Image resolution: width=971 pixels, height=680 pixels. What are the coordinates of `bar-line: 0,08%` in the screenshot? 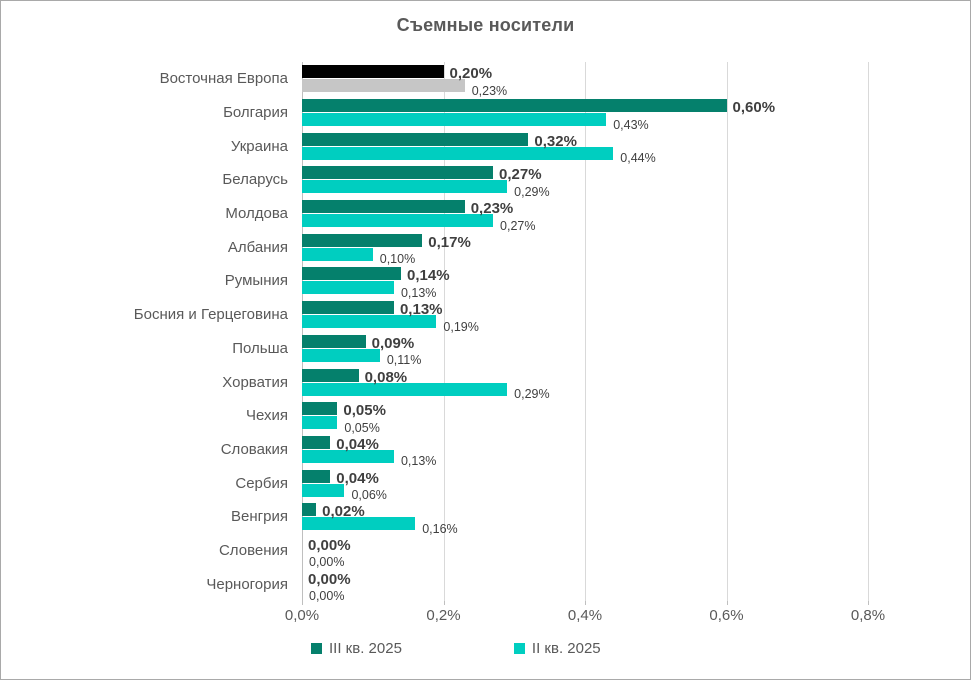 It's located at (585, 377).